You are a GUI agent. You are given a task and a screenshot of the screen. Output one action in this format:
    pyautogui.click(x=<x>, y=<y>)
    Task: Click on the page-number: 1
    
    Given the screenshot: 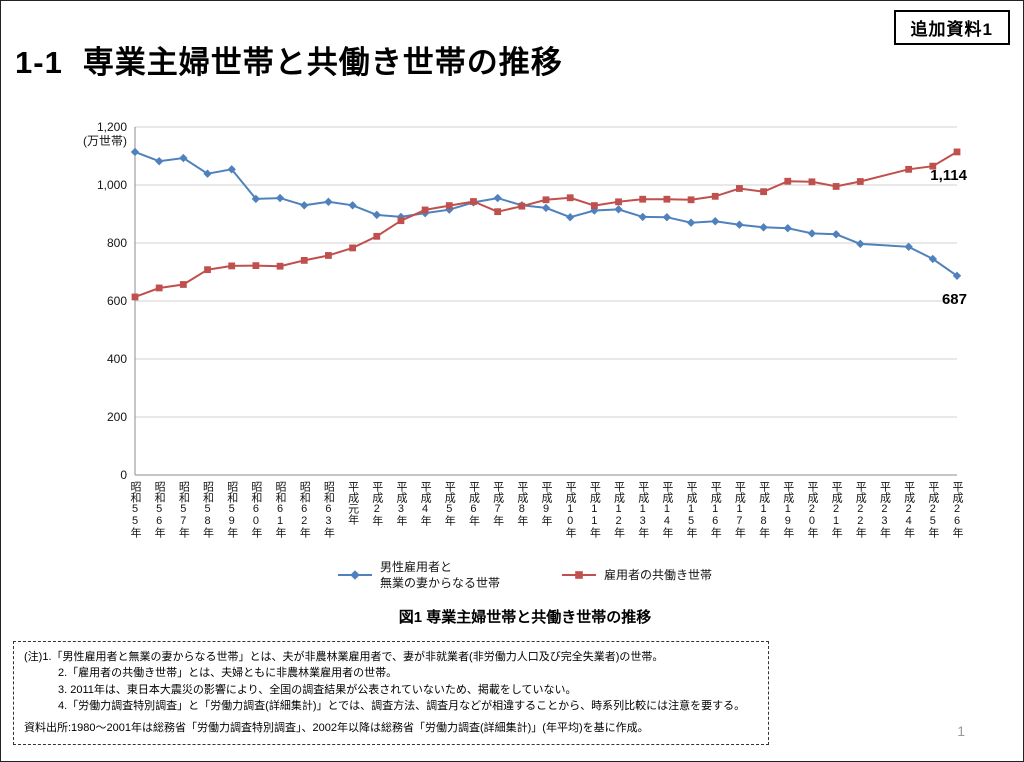 What is the action you would take?
    pyautogui.click(x=961, y=731)
    